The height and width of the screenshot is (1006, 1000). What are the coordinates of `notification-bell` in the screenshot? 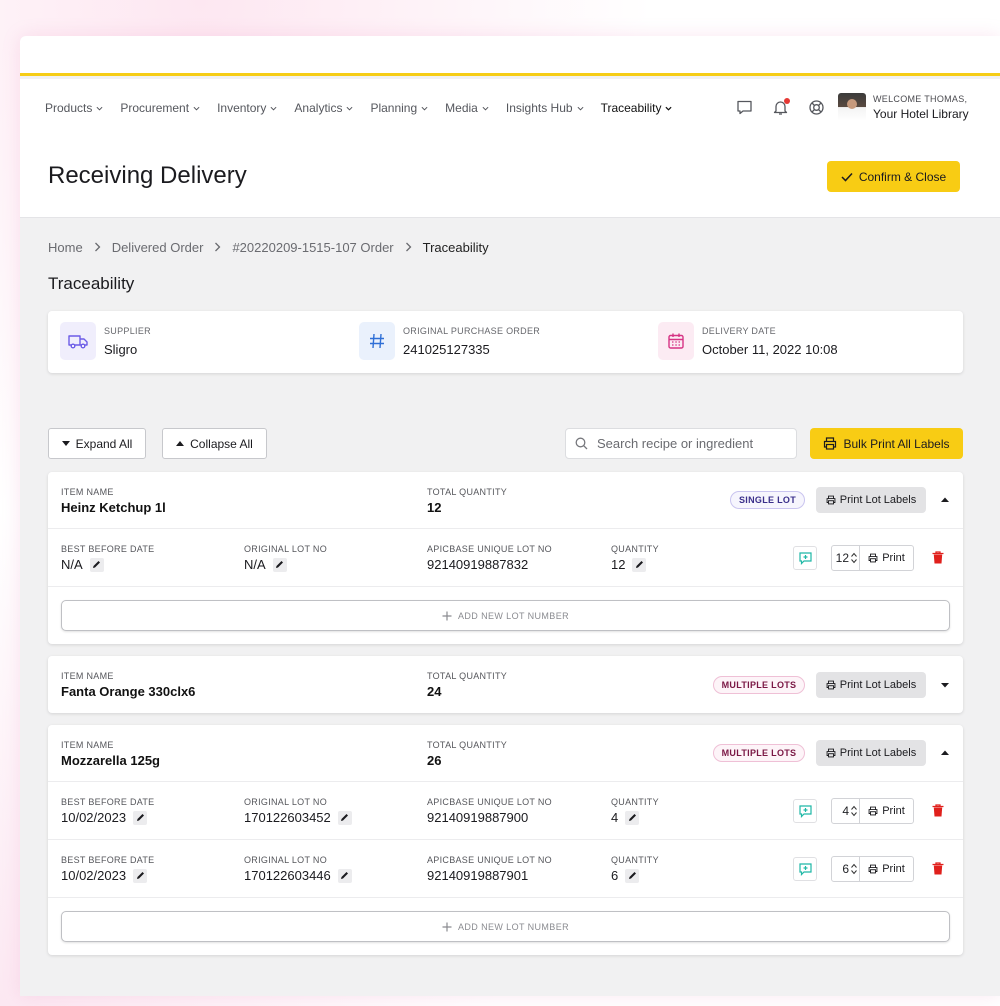 It's located at (781, 107).